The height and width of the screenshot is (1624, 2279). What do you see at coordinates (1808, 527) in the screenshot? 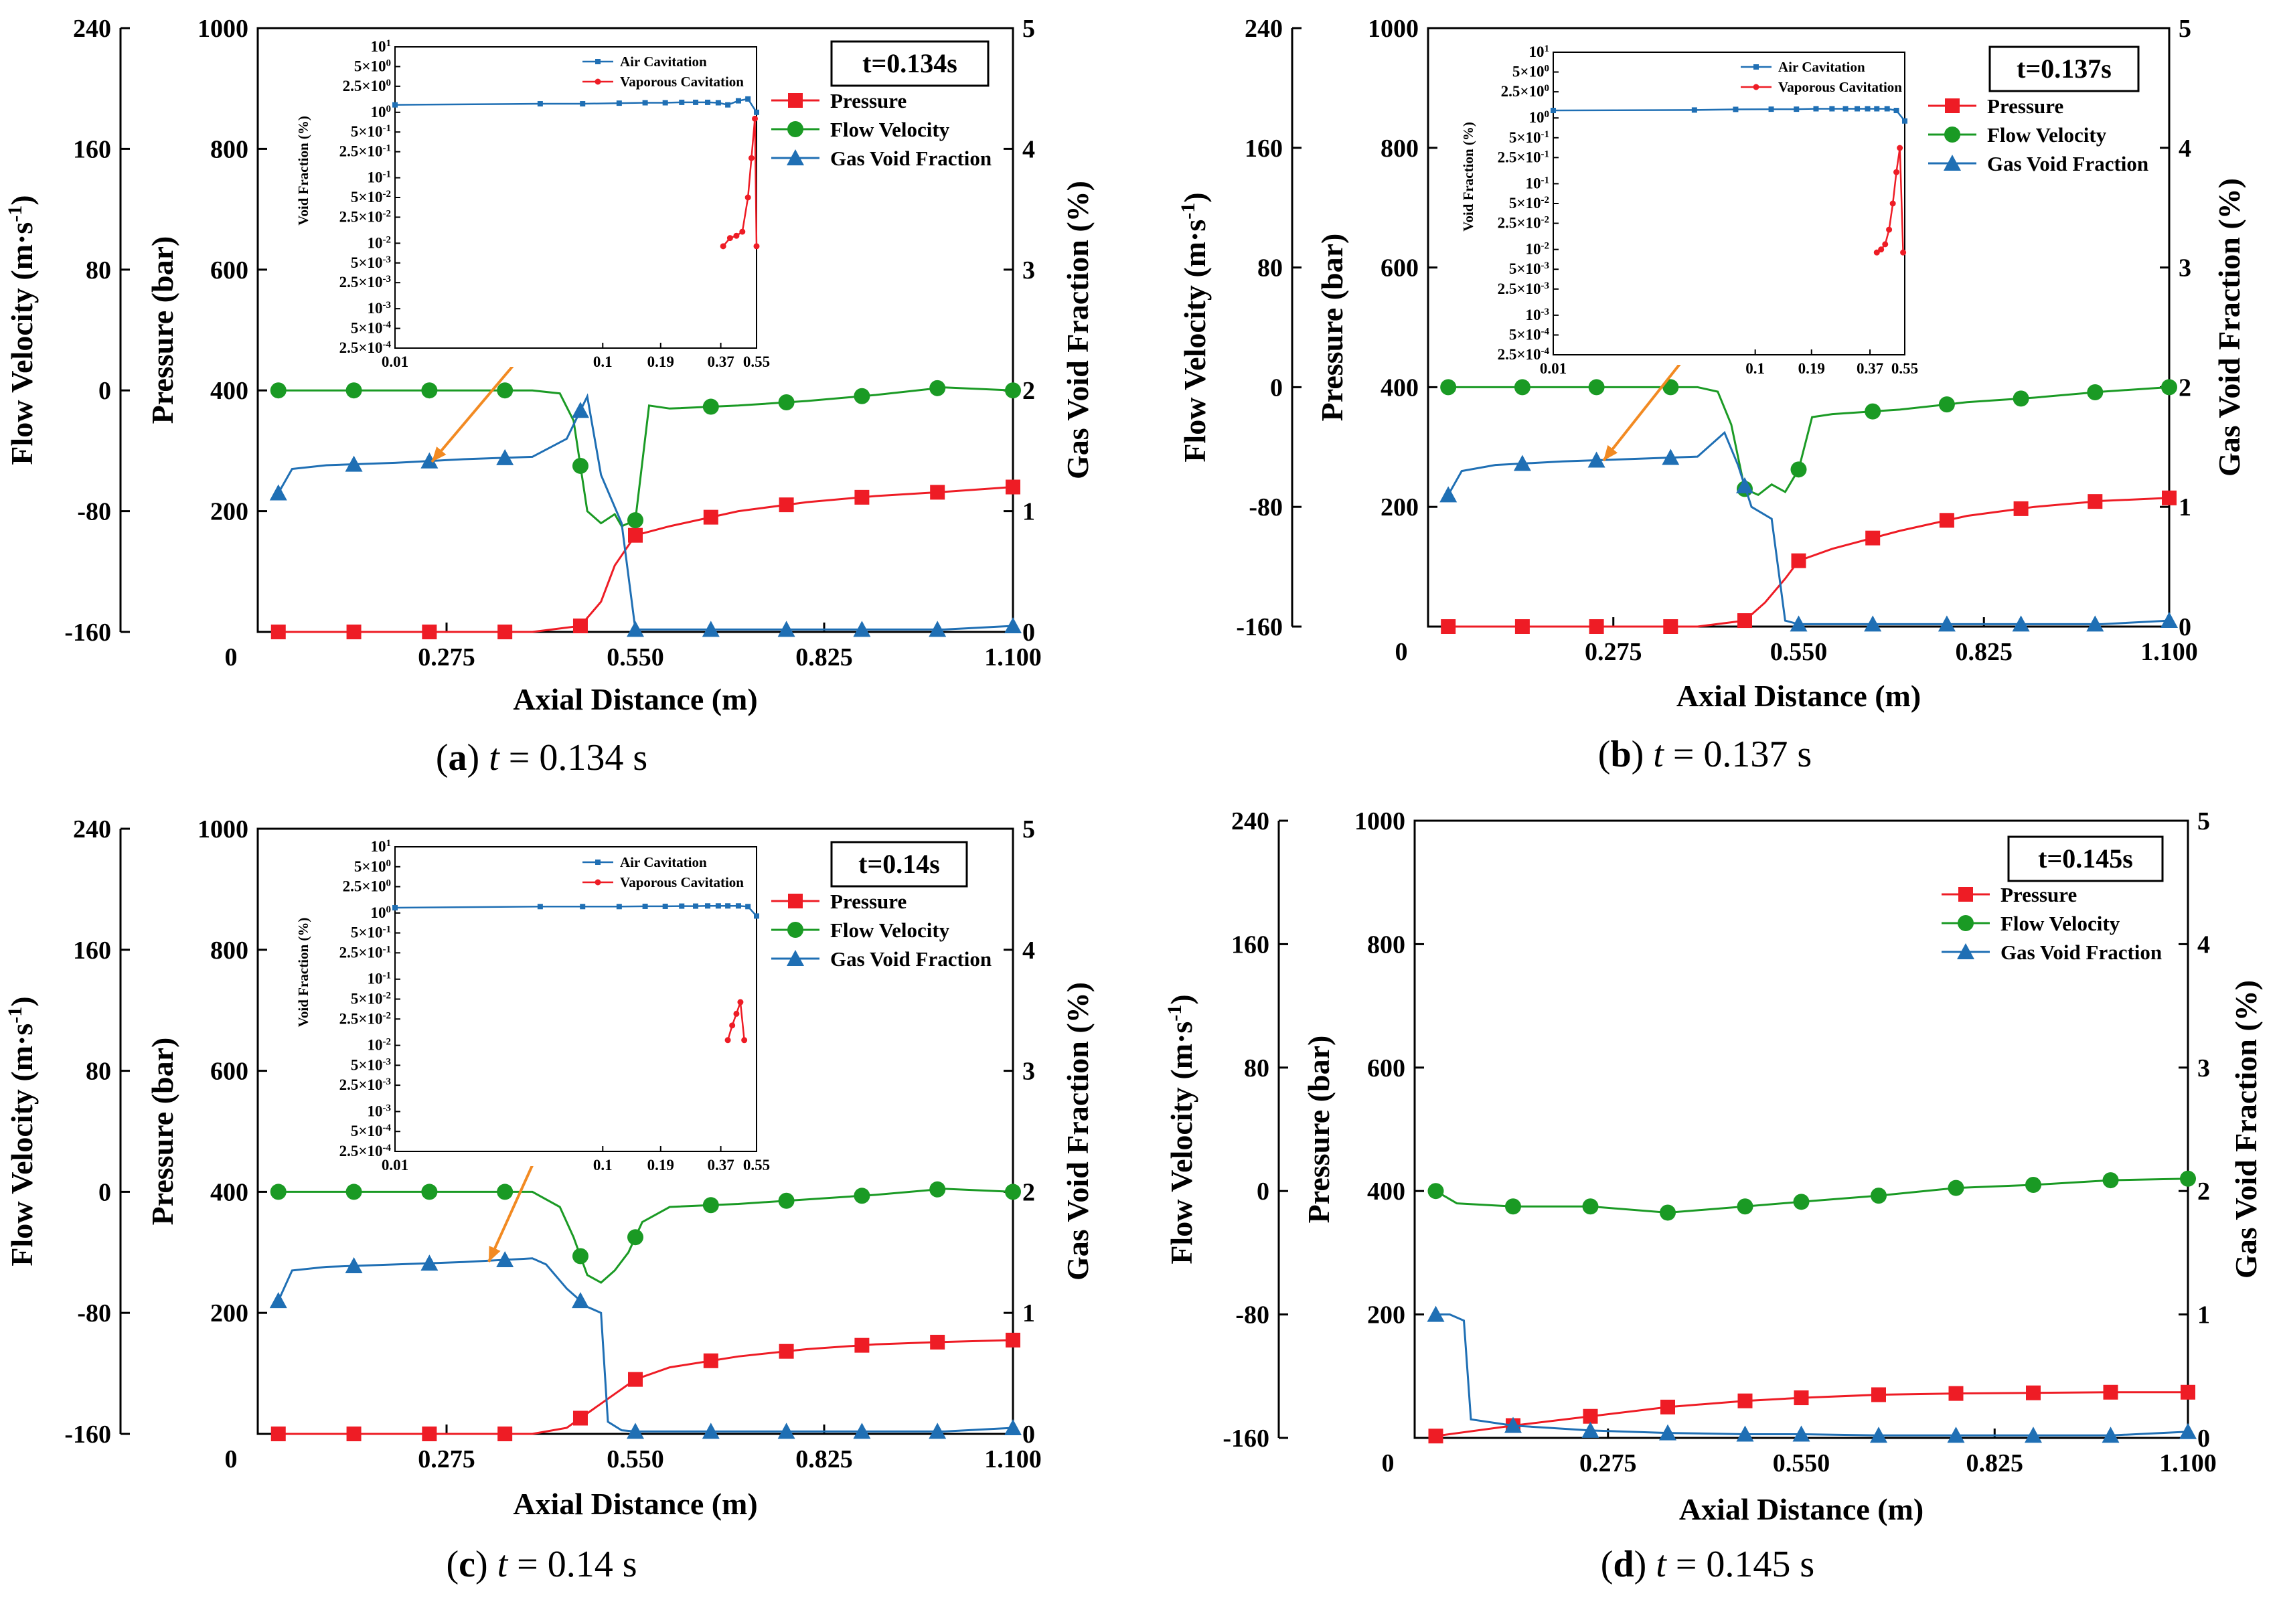
I see `void-series-line` at bounding box center [1808, 527].